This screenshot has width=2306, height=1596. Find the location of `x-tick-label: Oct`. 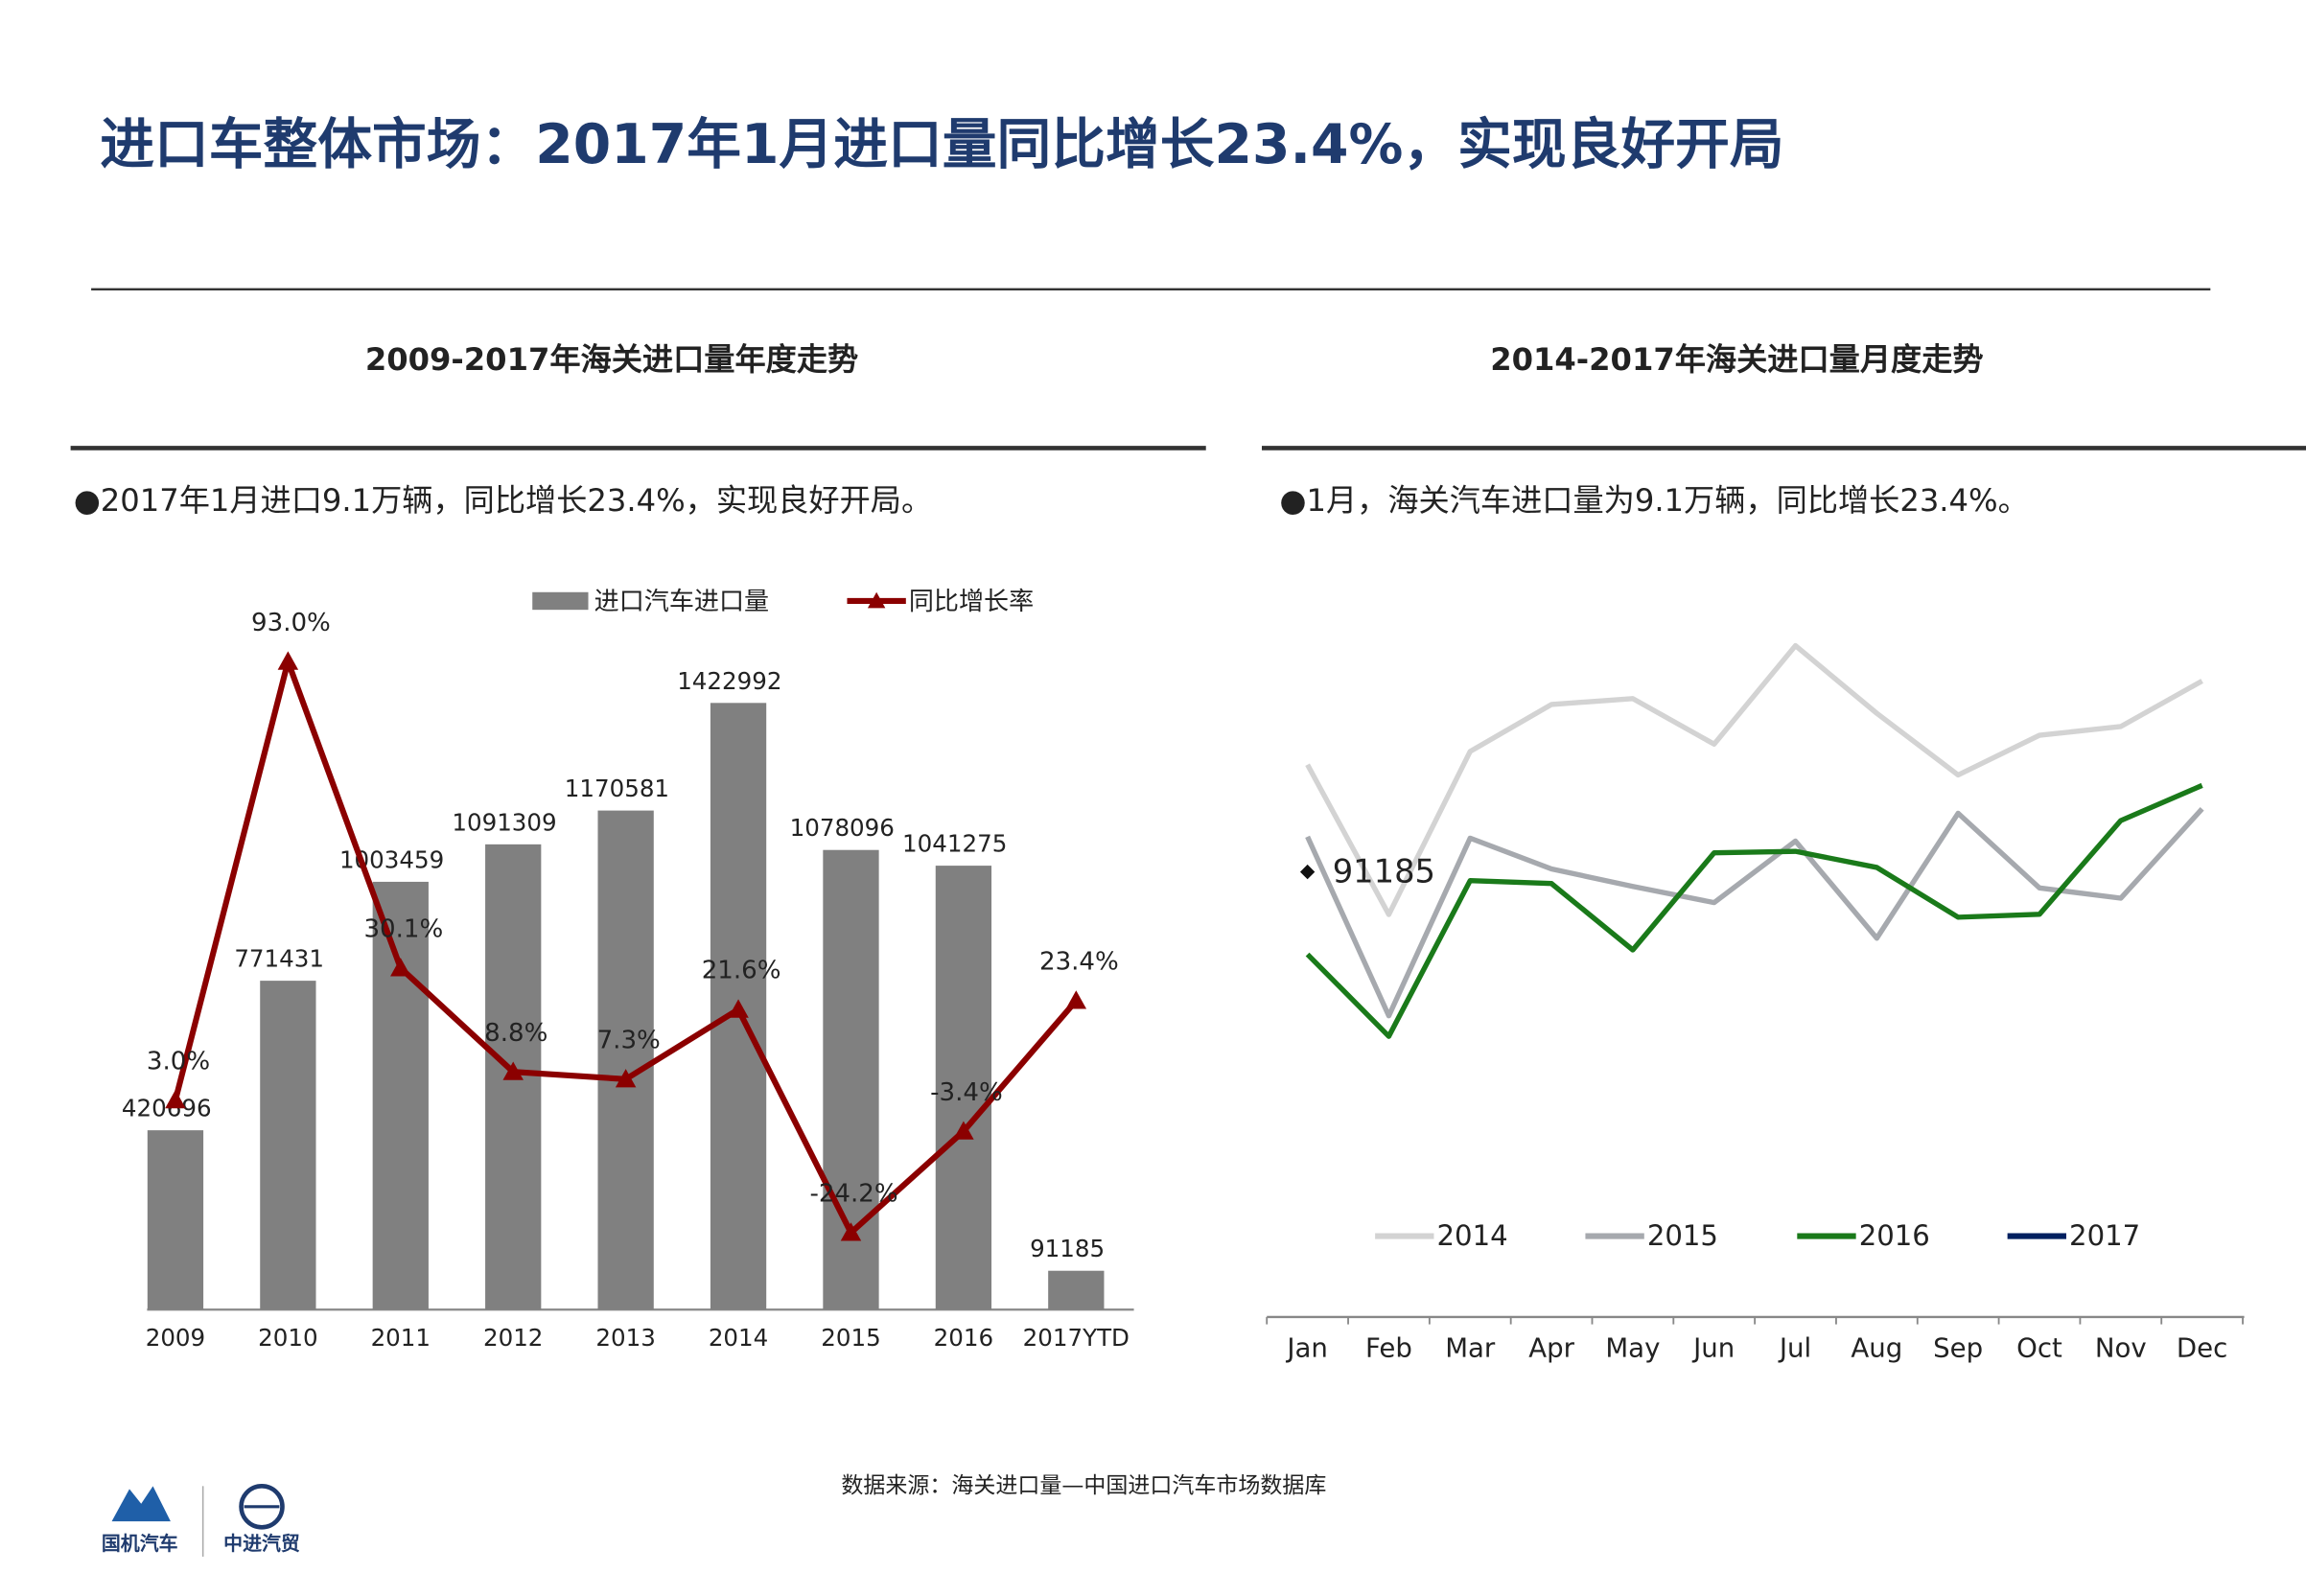

x-tick-label: Oct is located at coordinates (2039, 1348).